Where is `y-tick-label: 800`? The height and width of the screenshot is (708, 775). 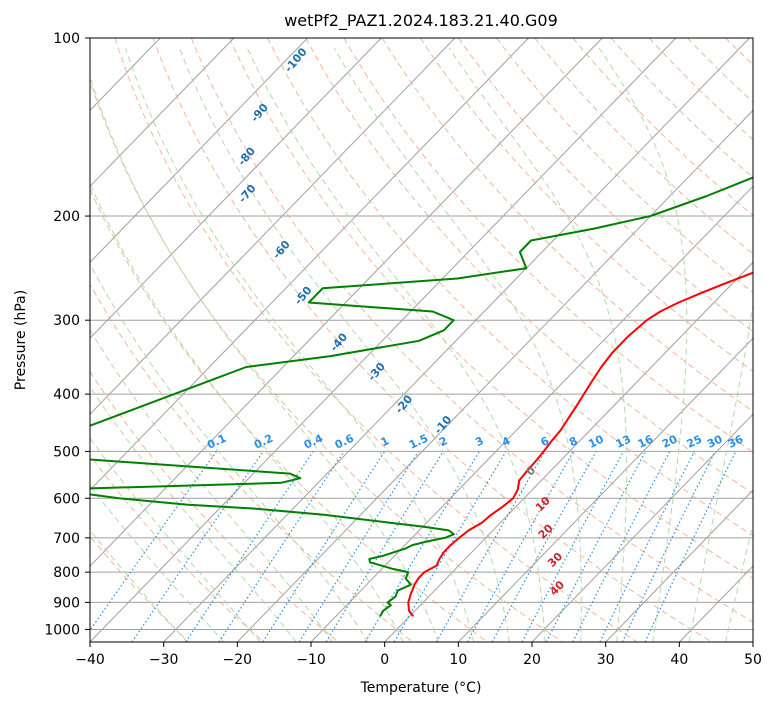 y-tick-label: 800 is located at coordinates (66, 573).